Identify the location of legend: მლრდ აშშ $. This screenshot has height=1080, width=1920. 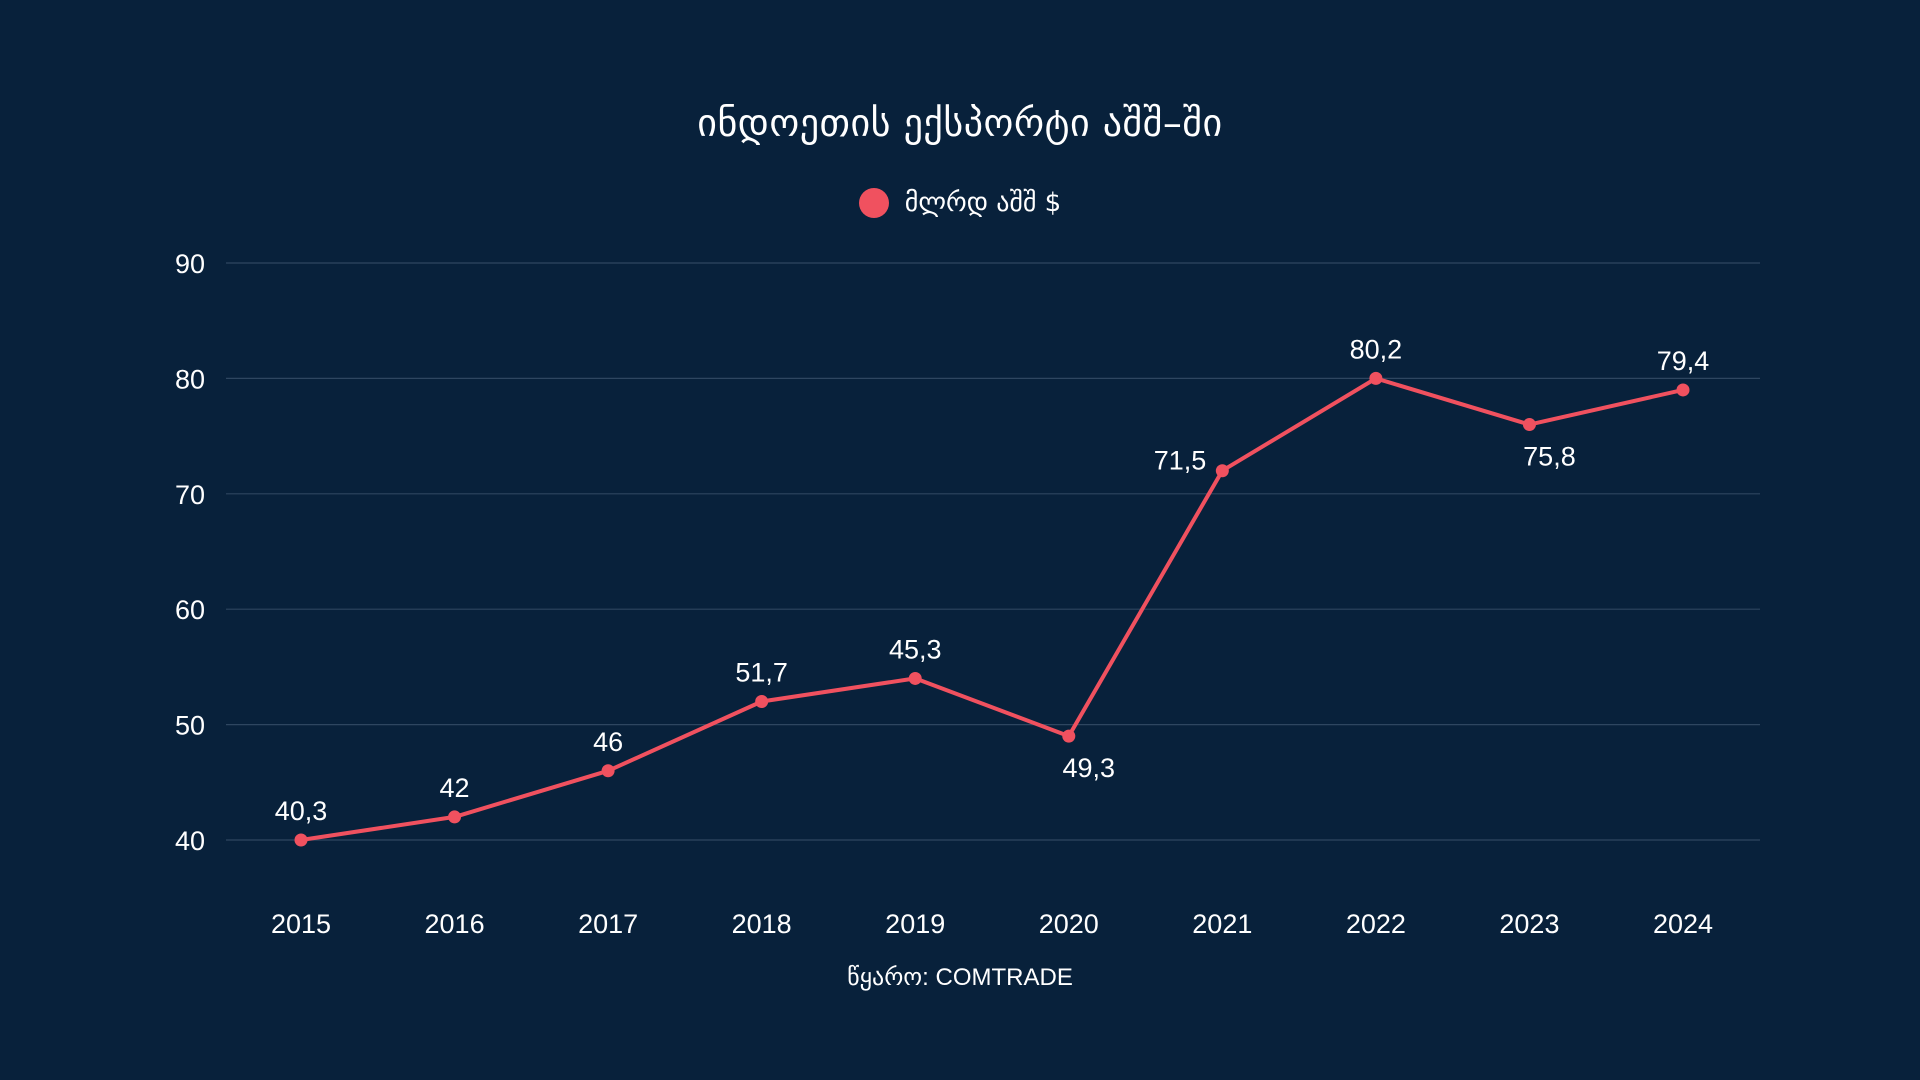
(960, 203).